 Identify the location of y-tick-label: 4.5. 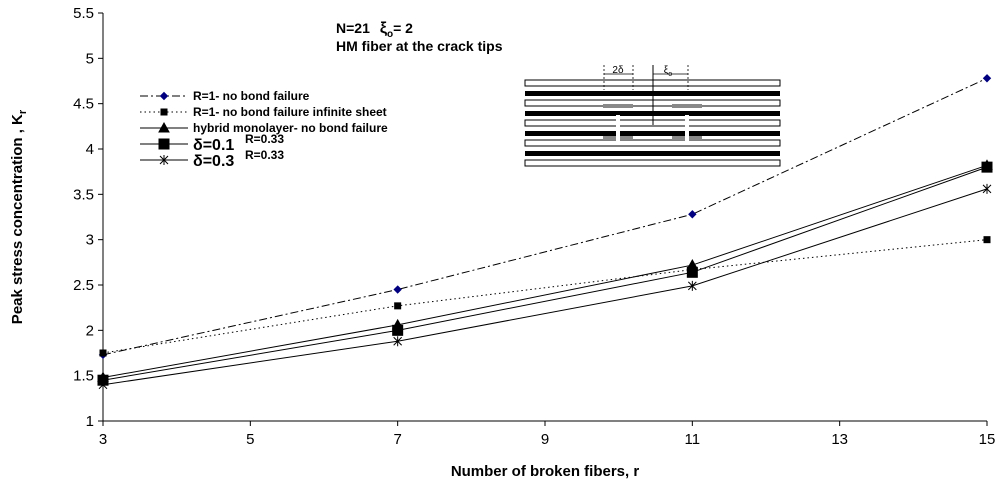
(83, 104).